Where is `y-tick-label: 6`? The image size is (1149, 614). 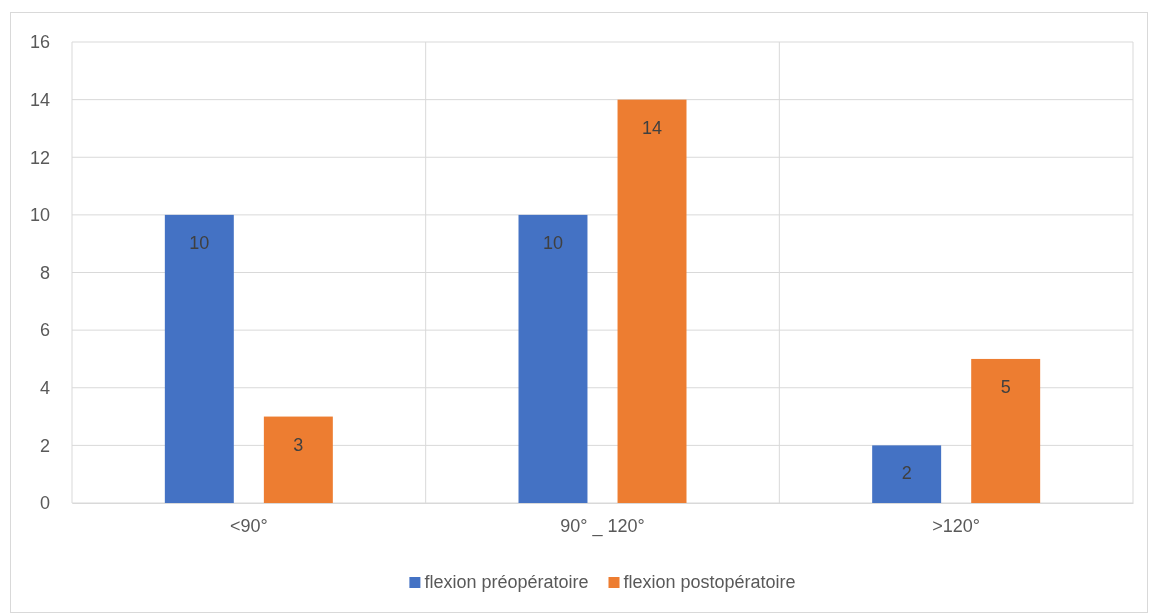
y-tick-label: 6 is located at coordinates (44, 330).